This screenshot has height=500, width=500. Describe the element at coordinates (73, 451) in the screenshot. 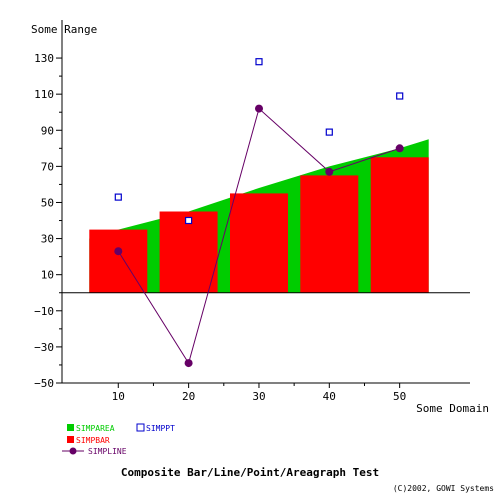

I see `legend-swatch-simpline-marker` at that location.